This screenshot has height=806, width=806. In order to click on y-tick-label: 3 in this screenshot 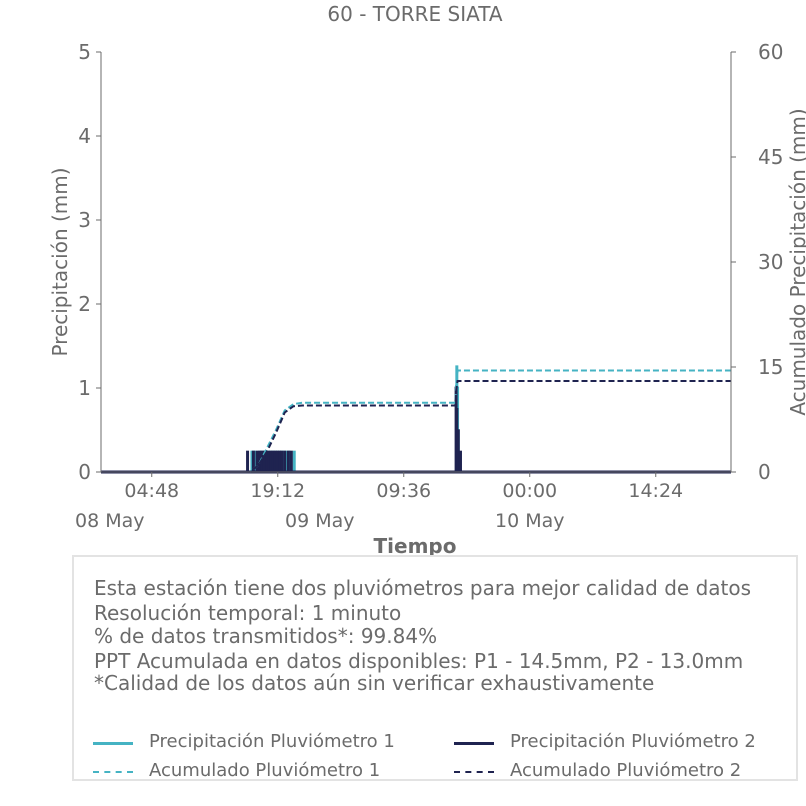, I will do `click(84, 220)`.